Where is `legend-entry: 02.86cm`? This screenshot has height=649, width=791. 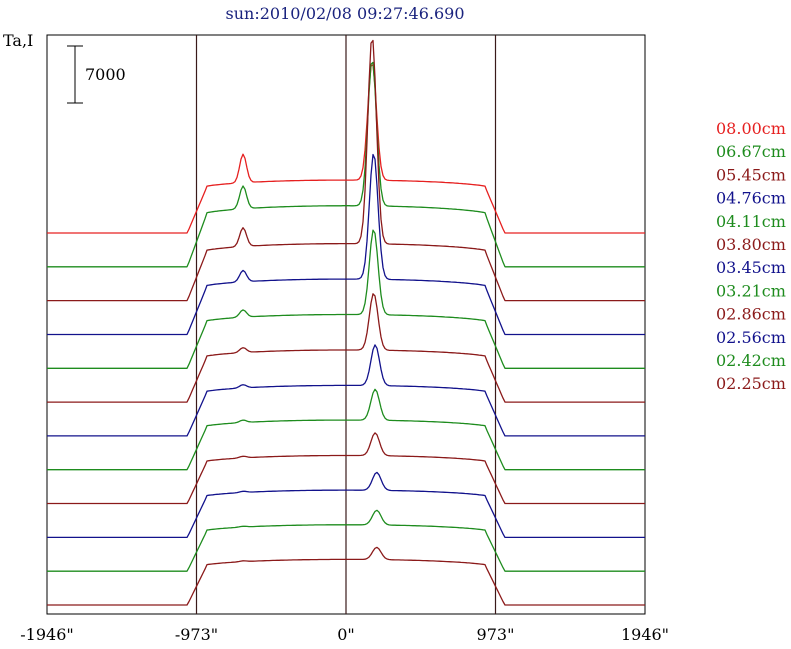
legend-entry: 02.86cm is located at coordinates (751, 314).